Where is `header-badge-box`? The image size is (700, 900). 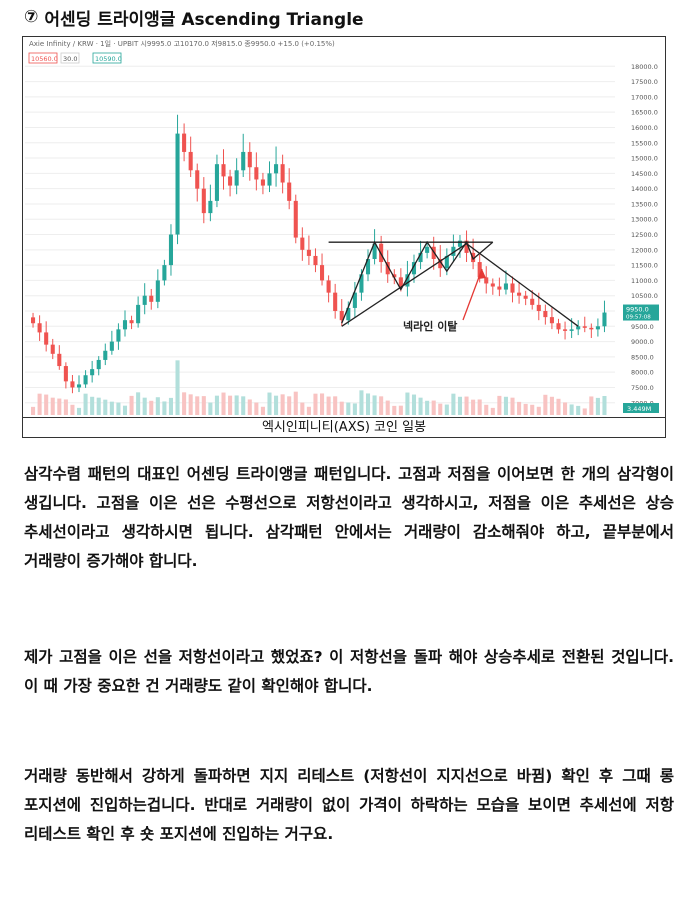 header-badge-box is located at coordinates (43, 58).